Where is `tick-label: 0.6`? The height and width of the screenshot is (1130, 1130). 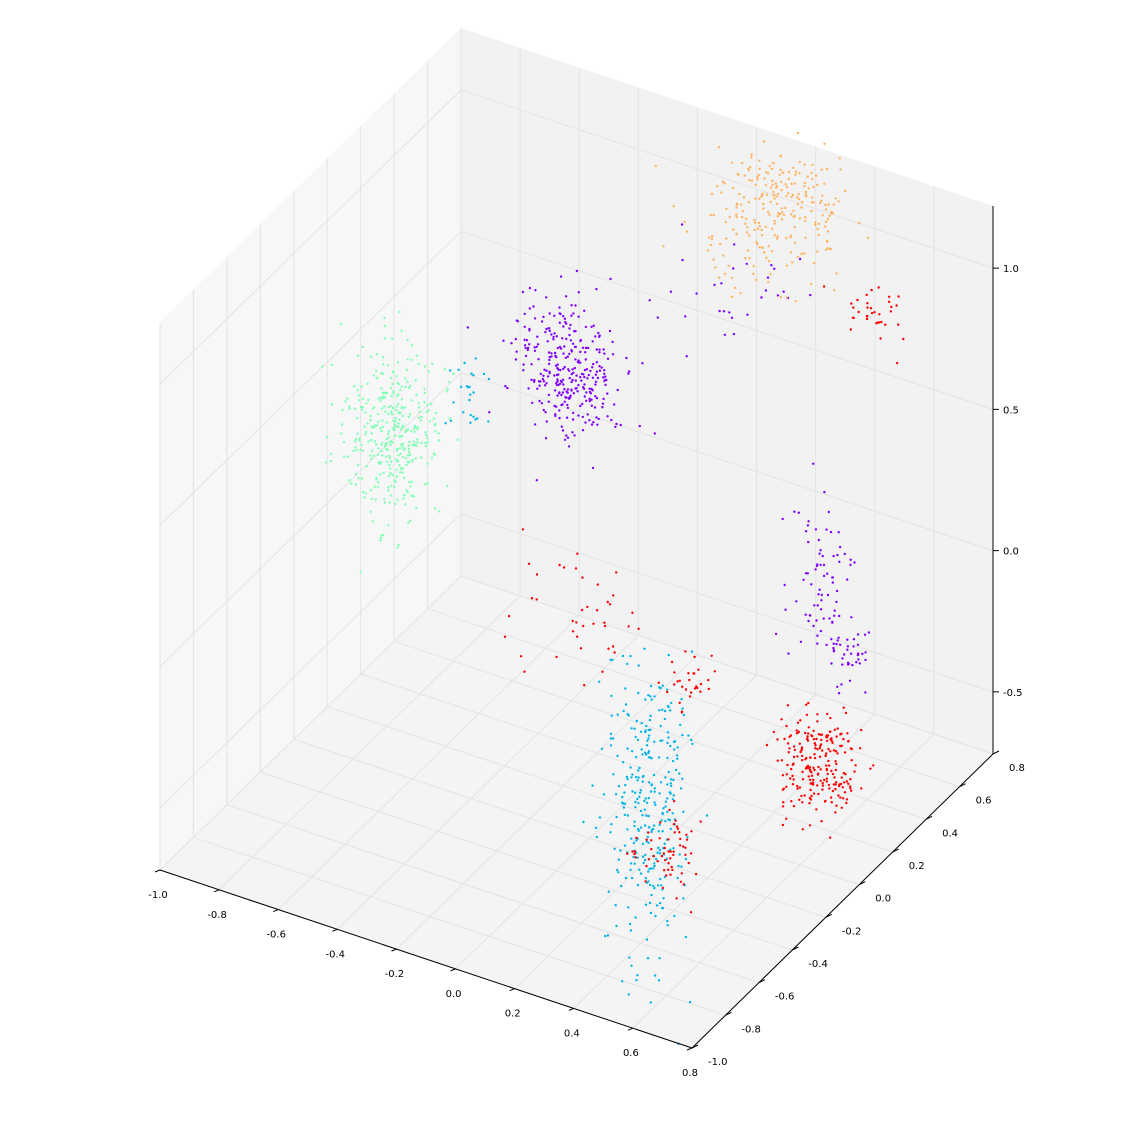 tick-label: 0.6 is located at coordinates (631, 1053).